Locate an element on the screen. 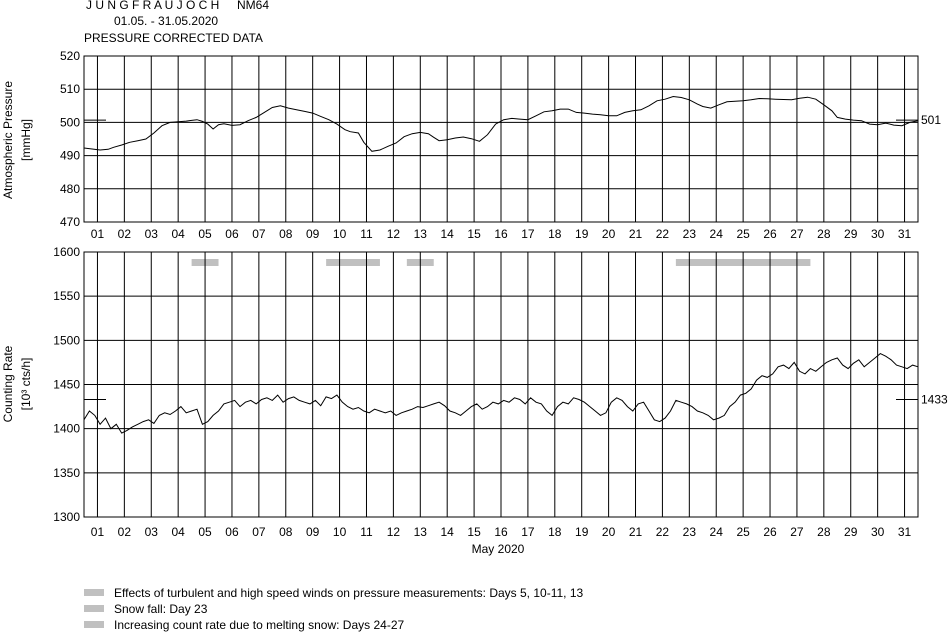  count-xtick-label-2: 03 is located at coordinates (152, 532).